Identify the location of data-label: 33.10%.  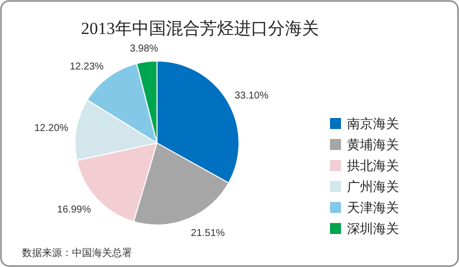
(251, 96).